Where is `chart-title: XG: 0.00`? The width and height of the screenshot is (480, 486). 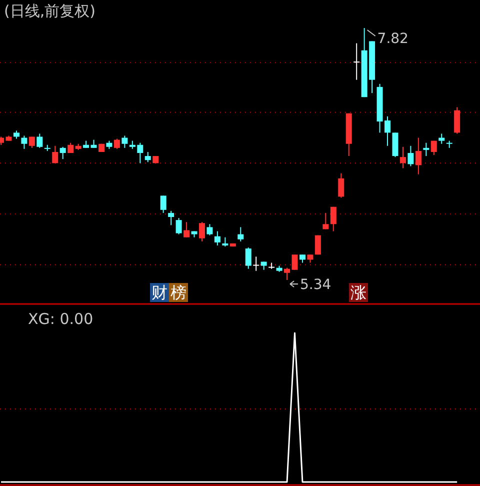
chart-title: XG: 0.00 is located at coordinates (61, 319).